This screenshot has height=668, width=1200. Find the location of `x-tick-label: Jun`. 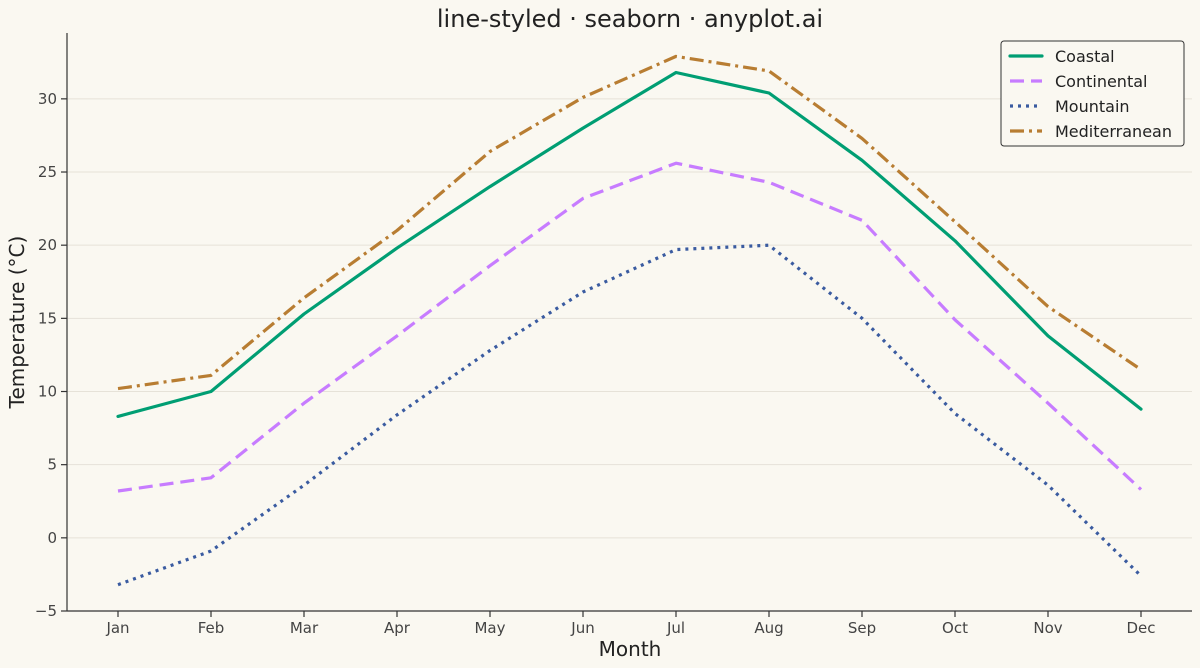

x-tick-label: Jun is located at coordinates (582, 628).